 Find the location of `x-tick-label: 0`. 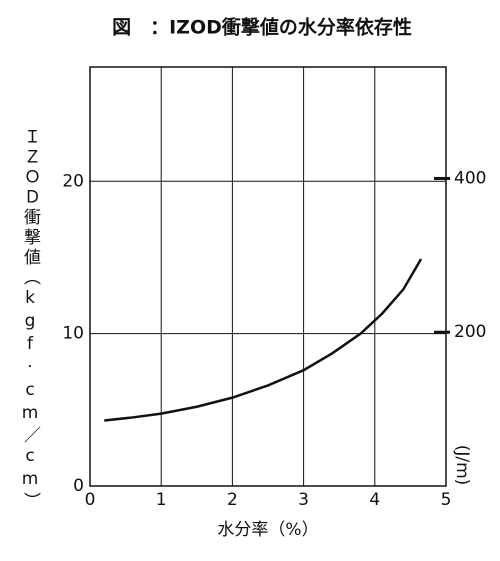

x-tick-label: 0 is located at coordinates (90, 500).